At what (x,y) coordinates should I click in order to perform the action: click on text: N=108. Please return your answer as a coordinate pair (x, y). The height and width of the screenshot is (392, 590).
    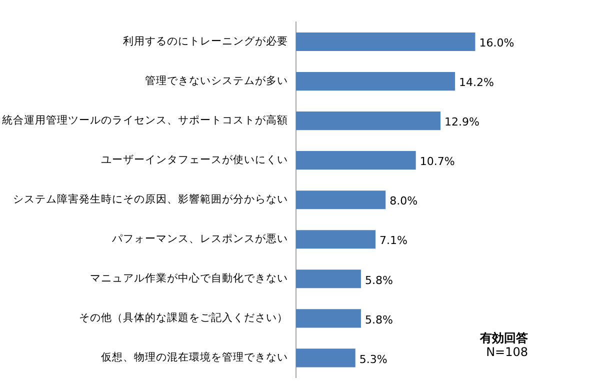
    Looking at the image, I should click on (507, 352).